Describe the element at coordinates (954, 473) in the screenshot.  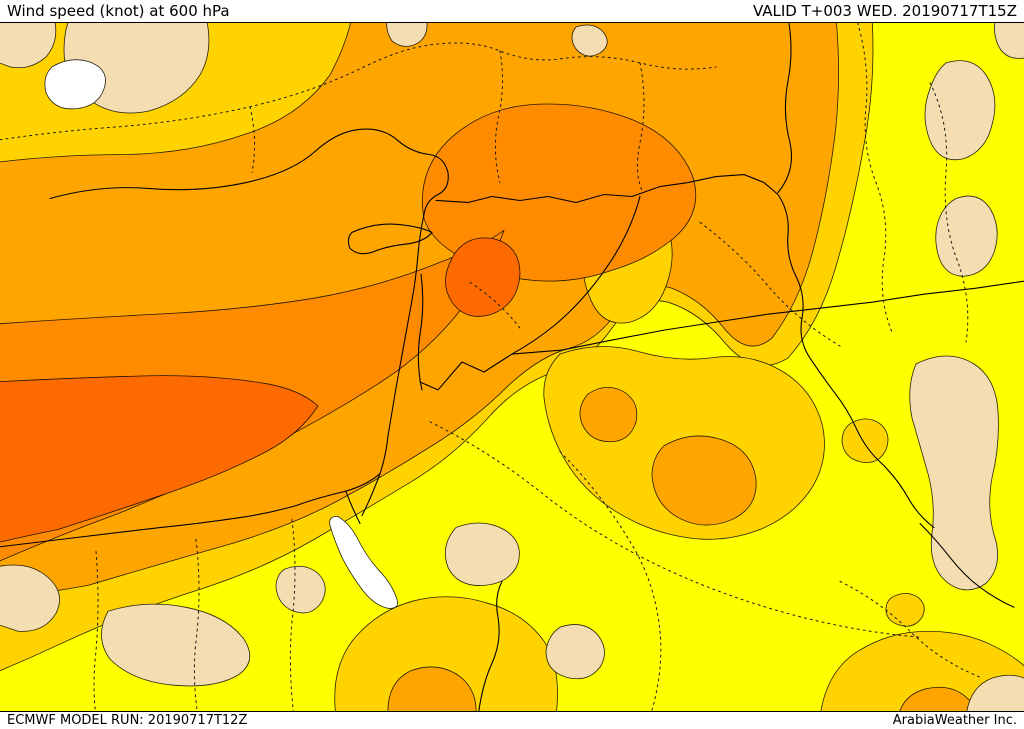
I see `cream-right-strip` at that location.